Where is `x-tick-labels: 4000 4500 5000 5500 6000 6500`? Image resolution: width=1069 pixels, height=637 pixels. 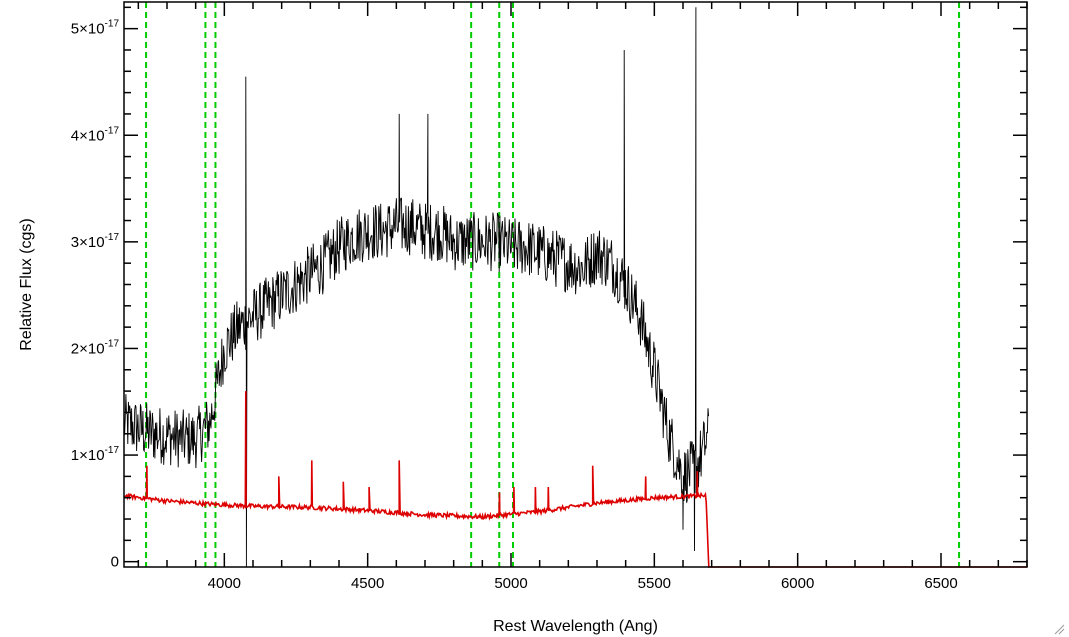 x-tick-labels: 4000 4500 5000 5500 6000 6500 is located at coordinates (583, 583).